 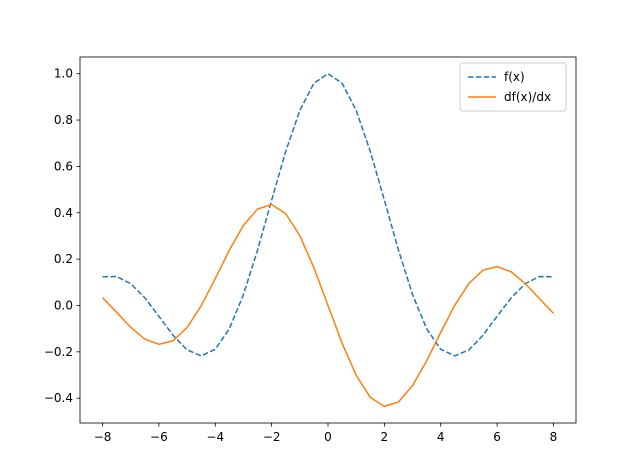 What do you see at coordinates (272, 437) in the screenshot?
I see `x-tick-label: −2` at bounding box center [272, 437].